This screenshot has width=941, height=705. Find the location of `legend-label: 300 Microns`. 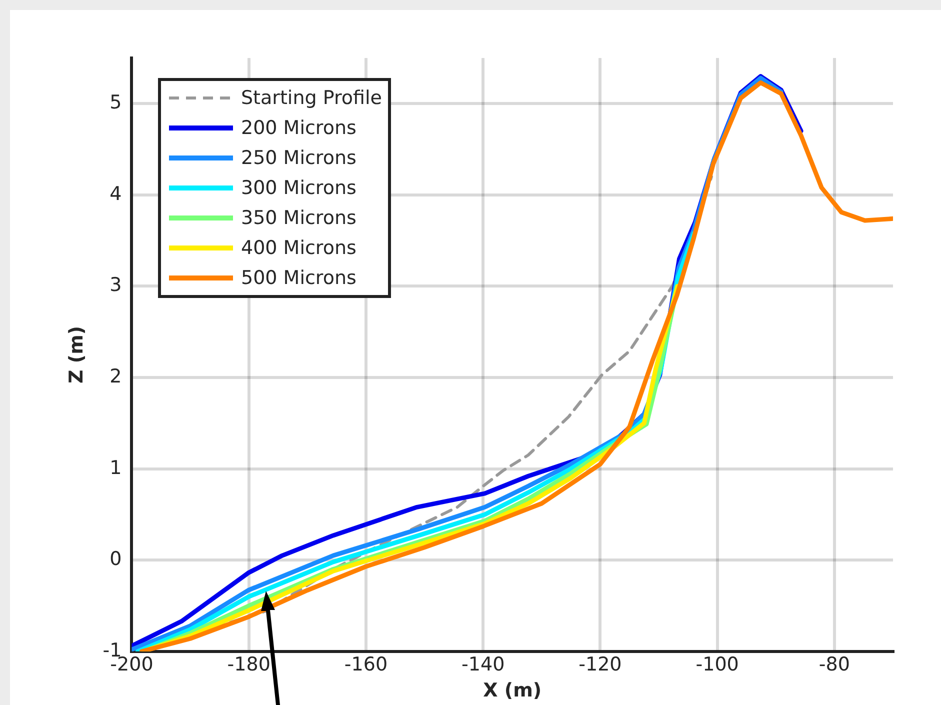

legend-label: 300 Microns is located at coordinates (298, 188).